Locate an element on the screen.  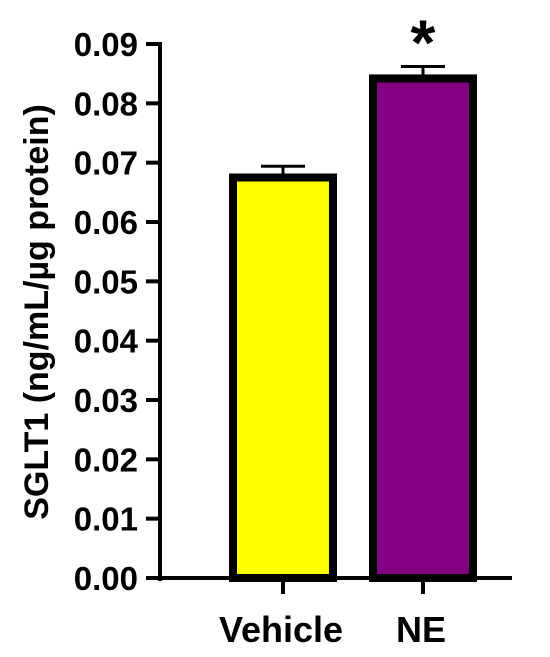
y-axis-title: SGLT1 (ng/mL/µg protein) is located at coordinates (37, 312).